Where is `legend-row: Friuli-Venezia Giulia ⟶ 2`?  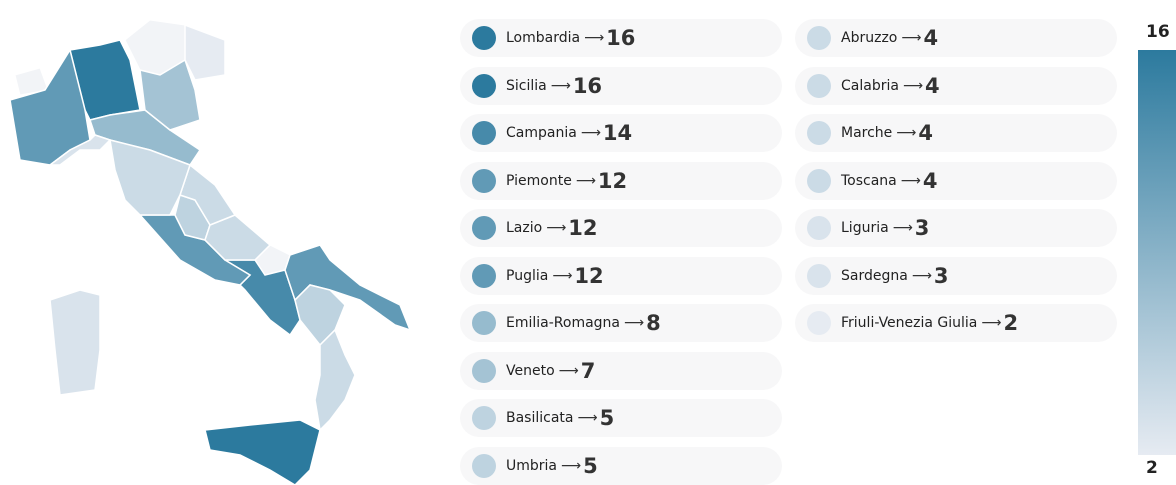 legend-row: Friuli-Venezia Giulia ⟶ 2 is located at coordinates (956, 323).